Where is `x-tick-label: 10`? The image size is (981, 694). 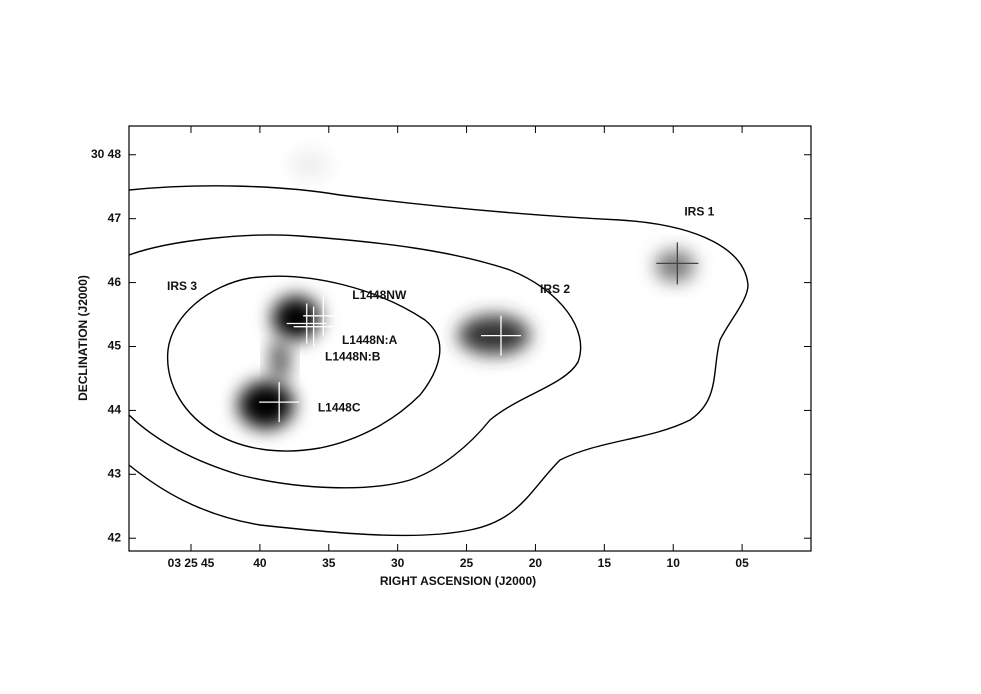
x-tick-label: 10 is located at coordinates (674, 563).